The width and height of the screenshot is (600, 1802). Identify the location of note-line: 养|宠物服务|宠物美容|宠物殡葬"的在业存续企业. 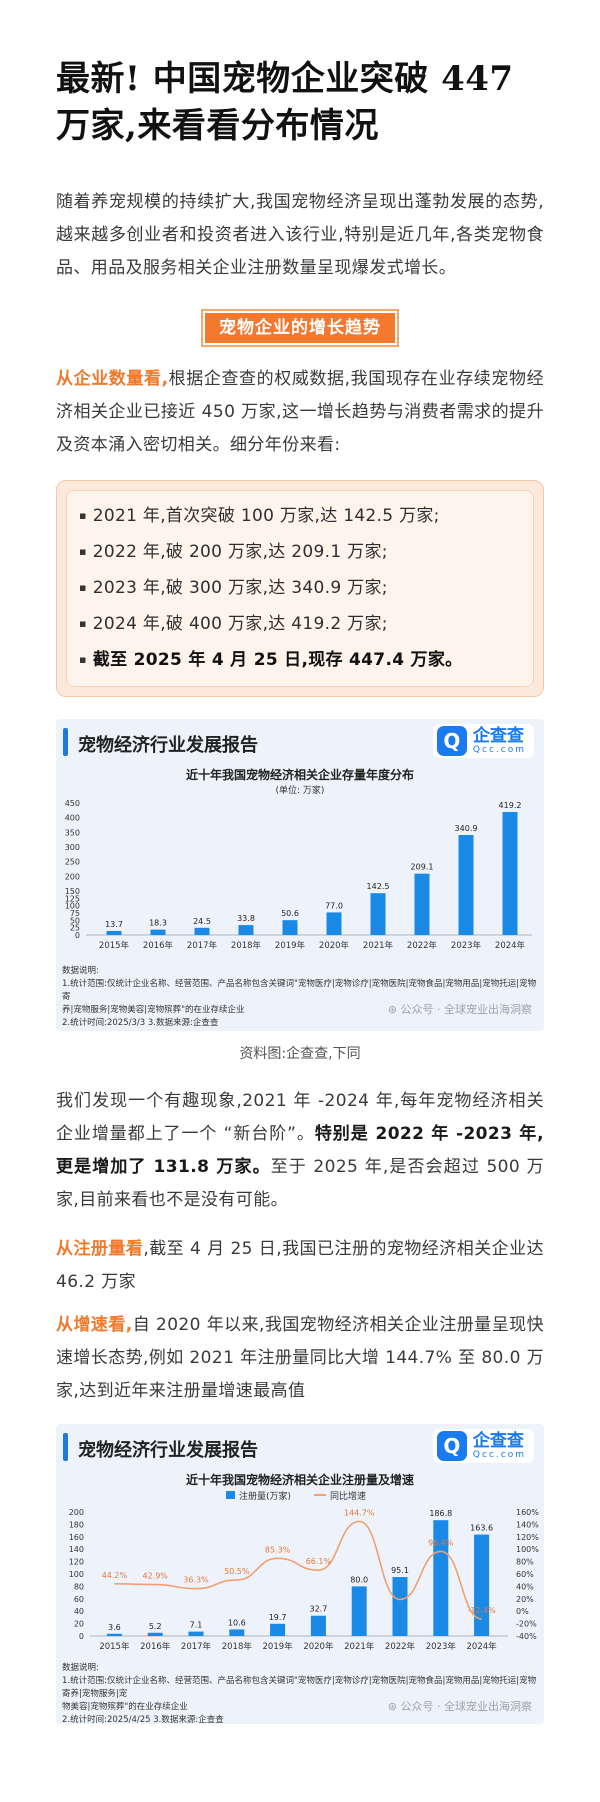
(153, 1010).